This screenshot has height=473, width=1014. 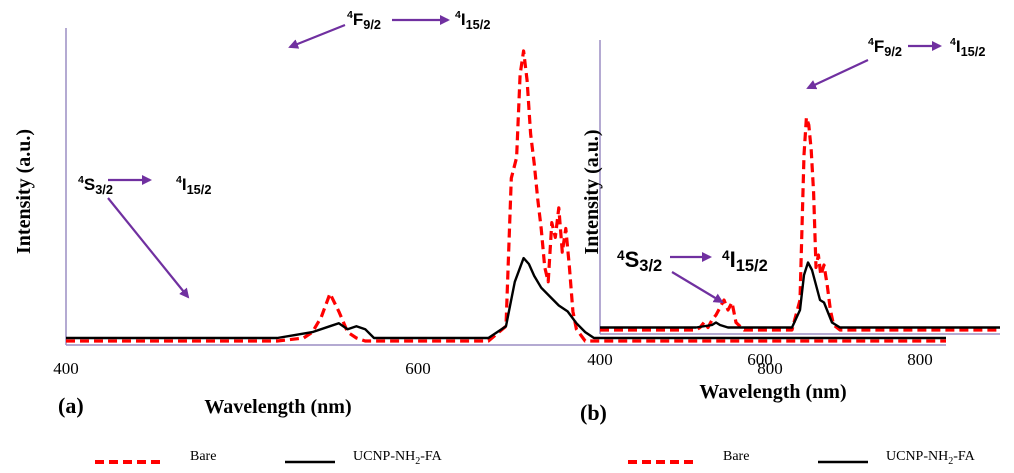 What do you see at coordinates (71, 405) in the screenshot?
I see `panel-label: (a)` at bounding box center [71, 405].